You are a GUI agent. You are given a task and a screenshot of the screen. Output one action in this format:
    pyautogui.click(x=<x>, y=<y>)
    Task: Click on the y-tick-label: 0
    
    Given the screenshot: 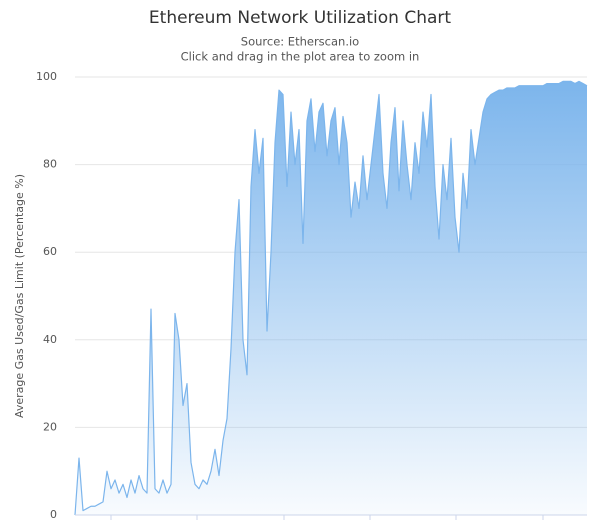 What is the action you would take?
    pyautogui.click(x=53, y=514)
    